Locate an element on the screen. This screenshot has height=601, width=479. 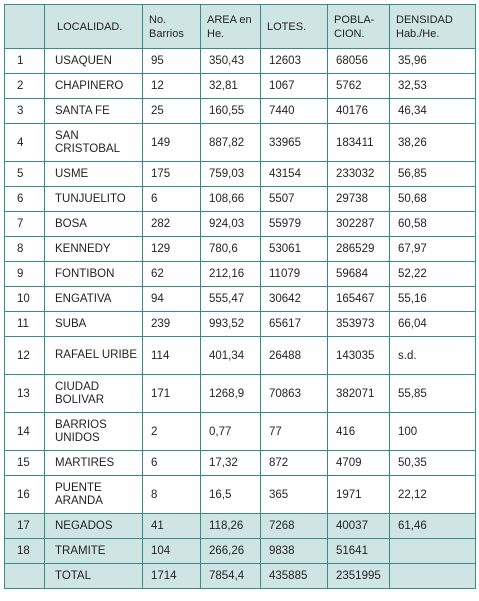
cell-lotes: 11079 is located at coordinates (294, 274).